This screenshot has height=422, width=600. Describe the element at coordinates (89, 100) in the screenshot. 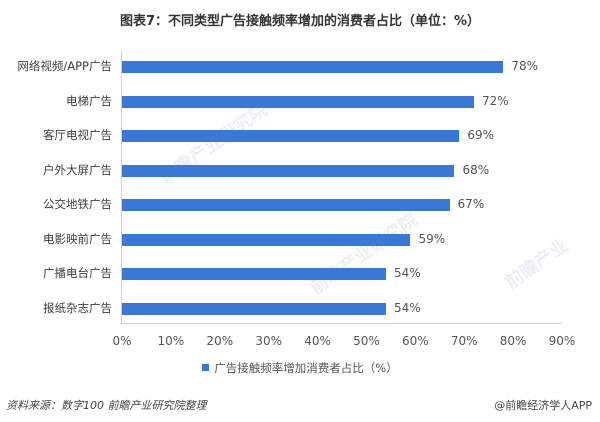

I see `category-label: 电梯广告` at that location.